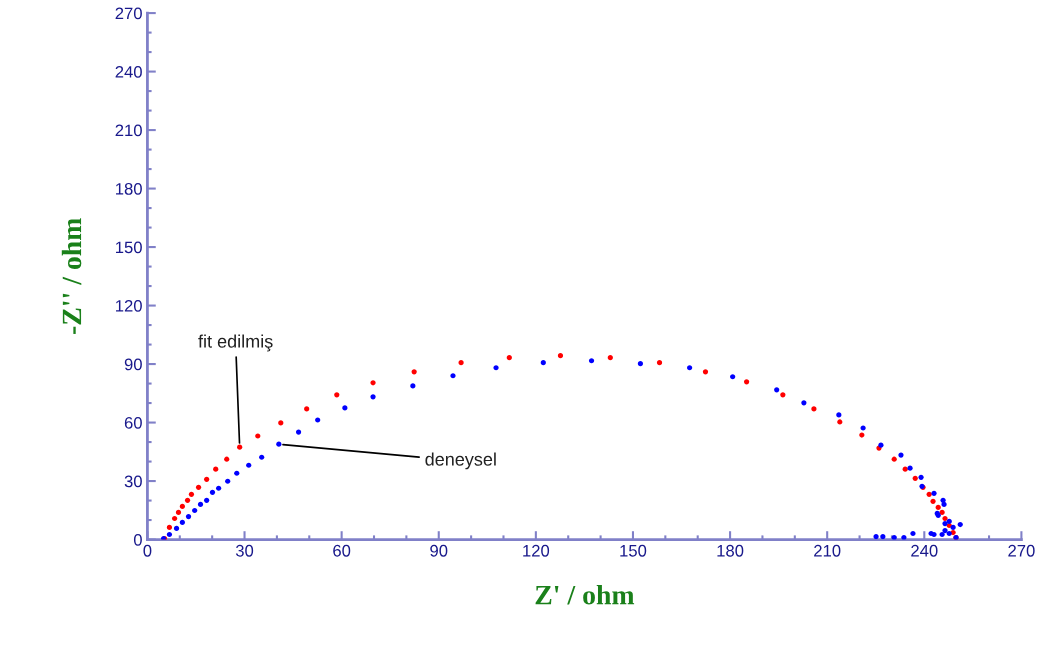 This screenshot has width=1053, height=654. I want to click on y-tick-label: 270, so click(128, 13).